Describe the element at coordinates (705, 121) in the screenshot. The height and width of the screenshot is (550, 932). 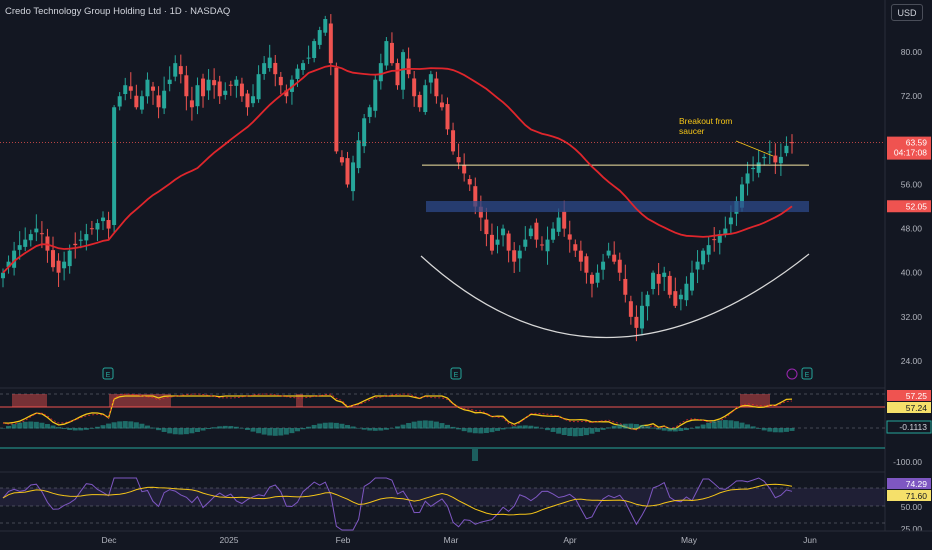
I see `annotation-line-1: Breakout from` at that location.